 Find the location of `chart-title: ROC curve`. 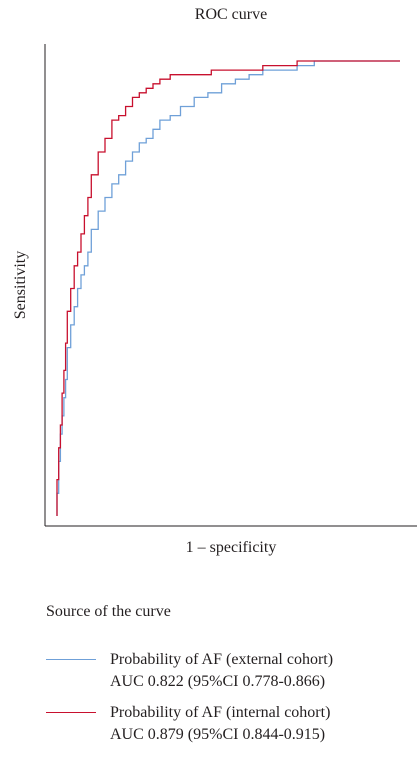

chart-title: ROC curve is located at coordinates (231, 14).